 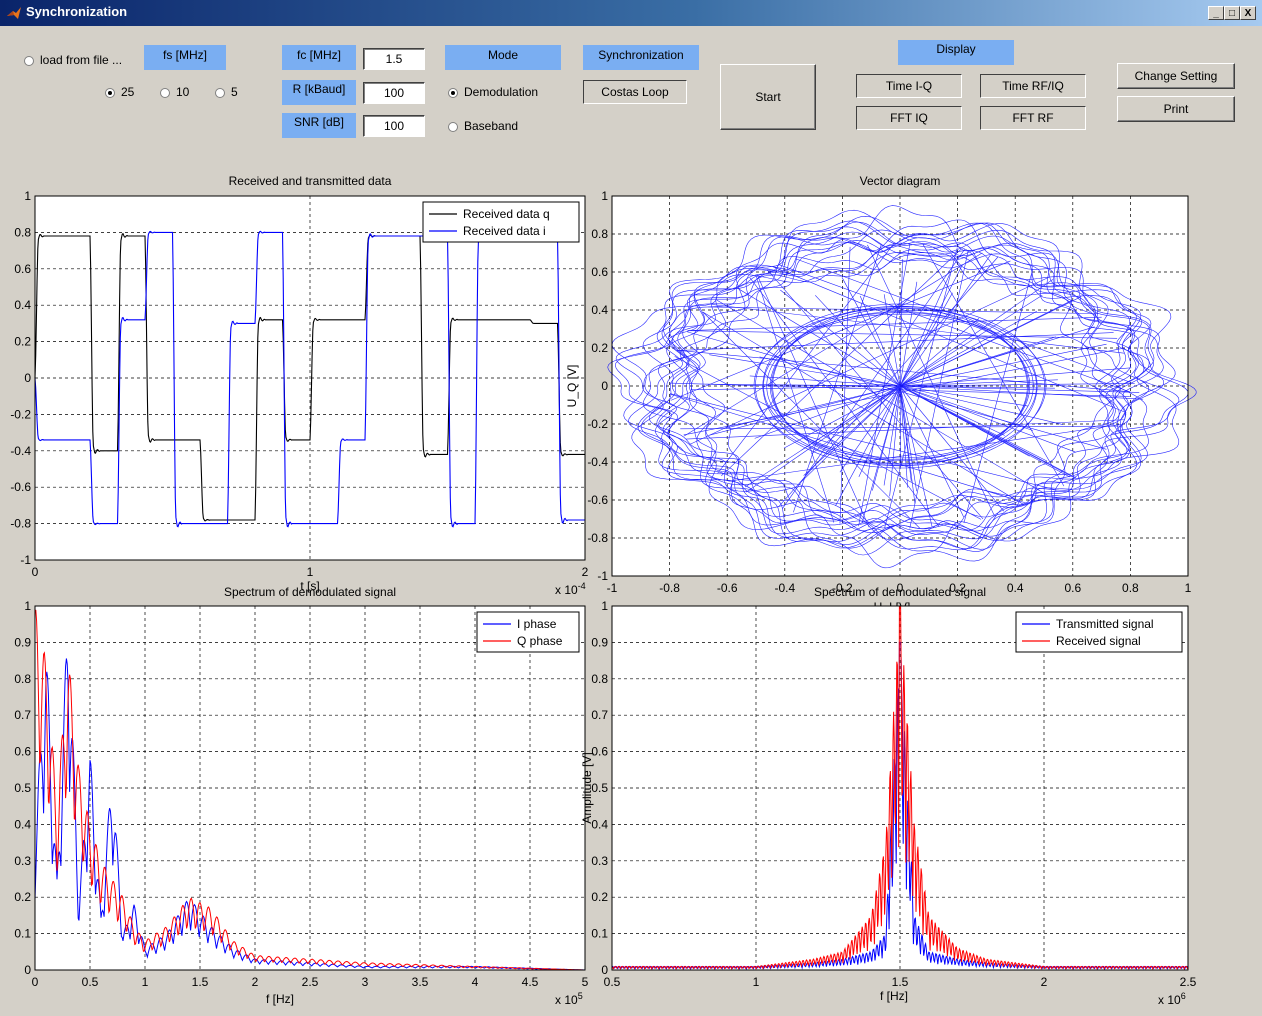 What do you see at coordinates (599, 788) in the screenshot?
I see `y-tick-label: 0.5` at bounding box center [599, 788].